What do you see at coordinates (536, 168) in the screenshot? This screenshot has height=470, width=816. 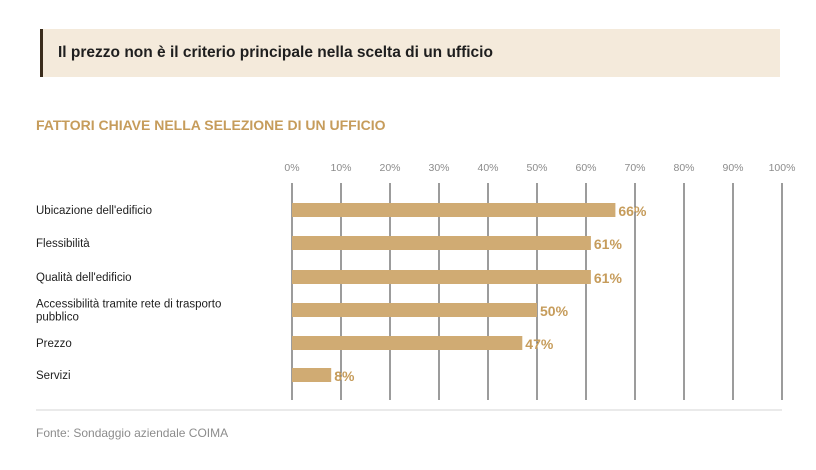 I see `x-tick-label: 50%` at bounding box center [536, 168].